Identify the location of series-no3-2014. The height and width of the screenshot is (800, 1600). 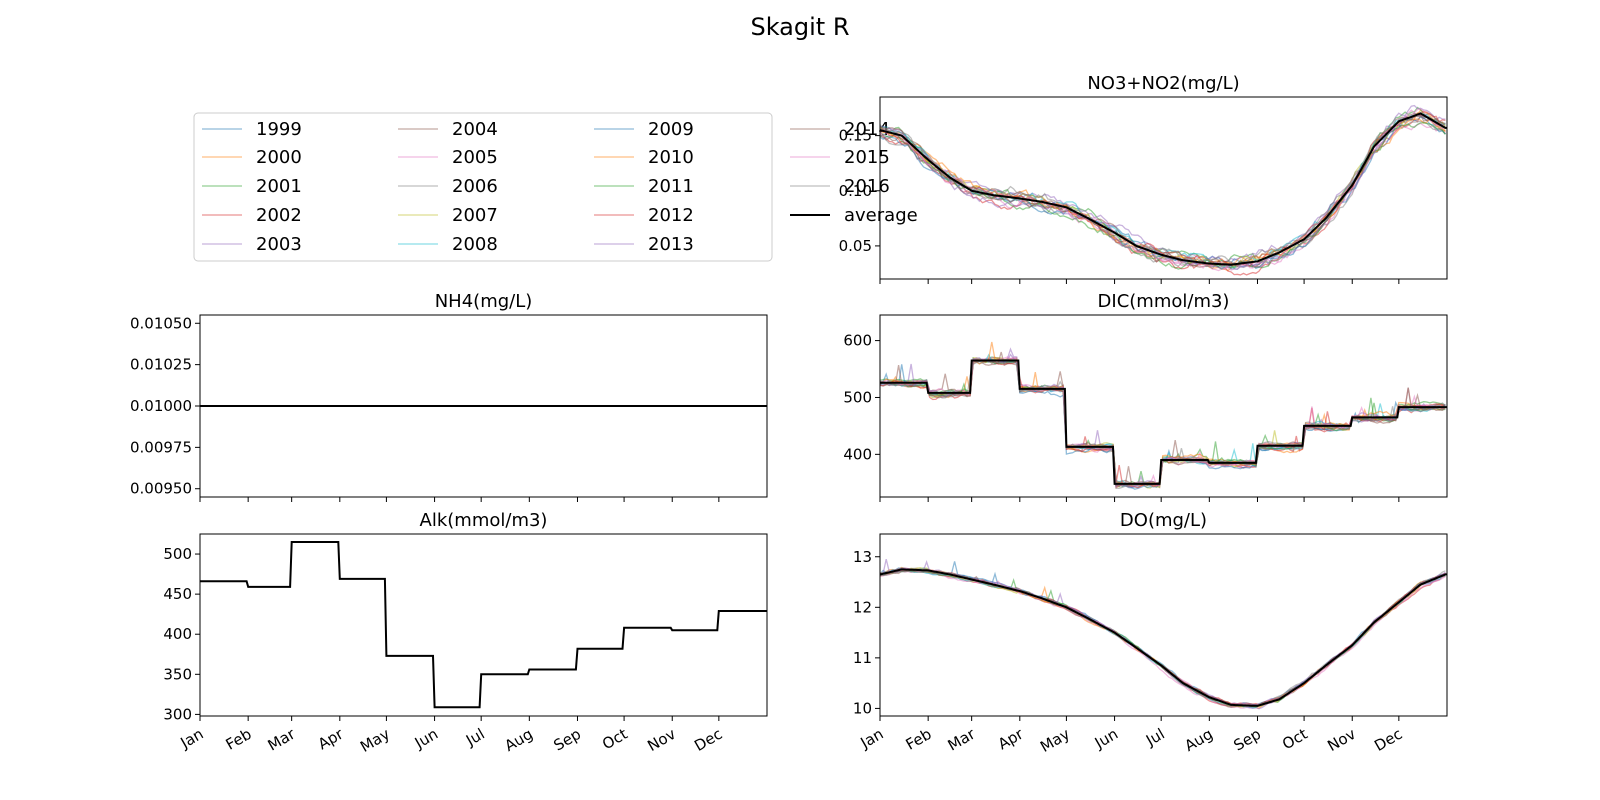
(1163, 191).